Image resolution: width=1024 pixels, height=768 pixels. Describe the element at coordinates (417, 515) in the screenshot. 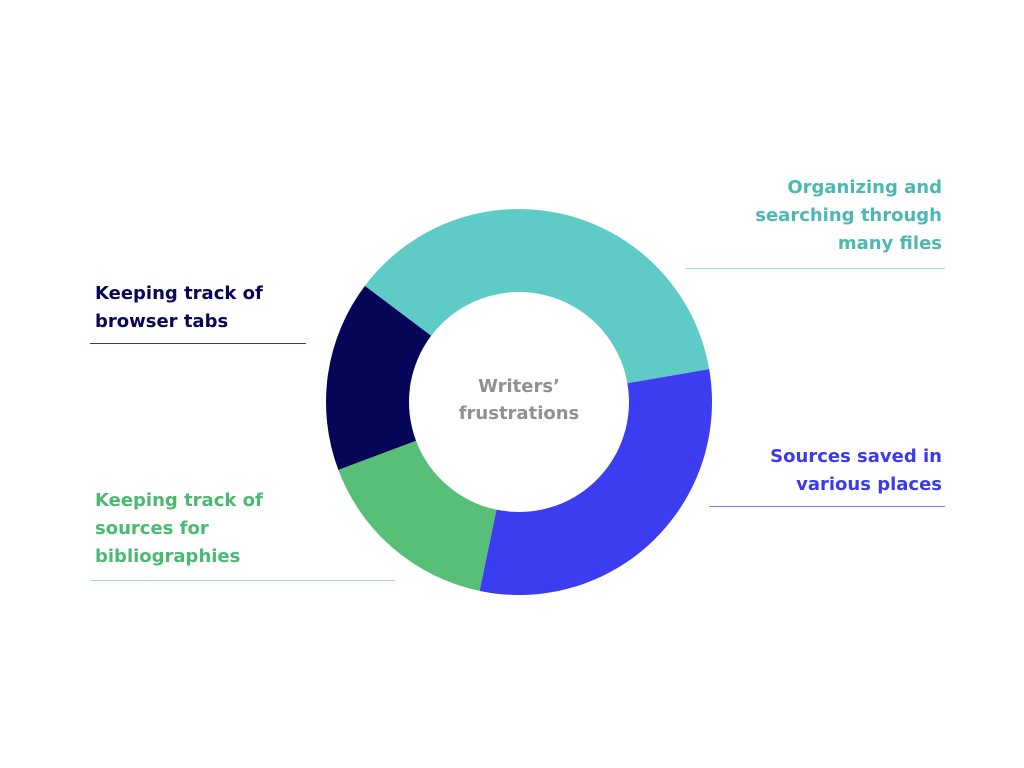

I see `slice-bibliographies` at that location.